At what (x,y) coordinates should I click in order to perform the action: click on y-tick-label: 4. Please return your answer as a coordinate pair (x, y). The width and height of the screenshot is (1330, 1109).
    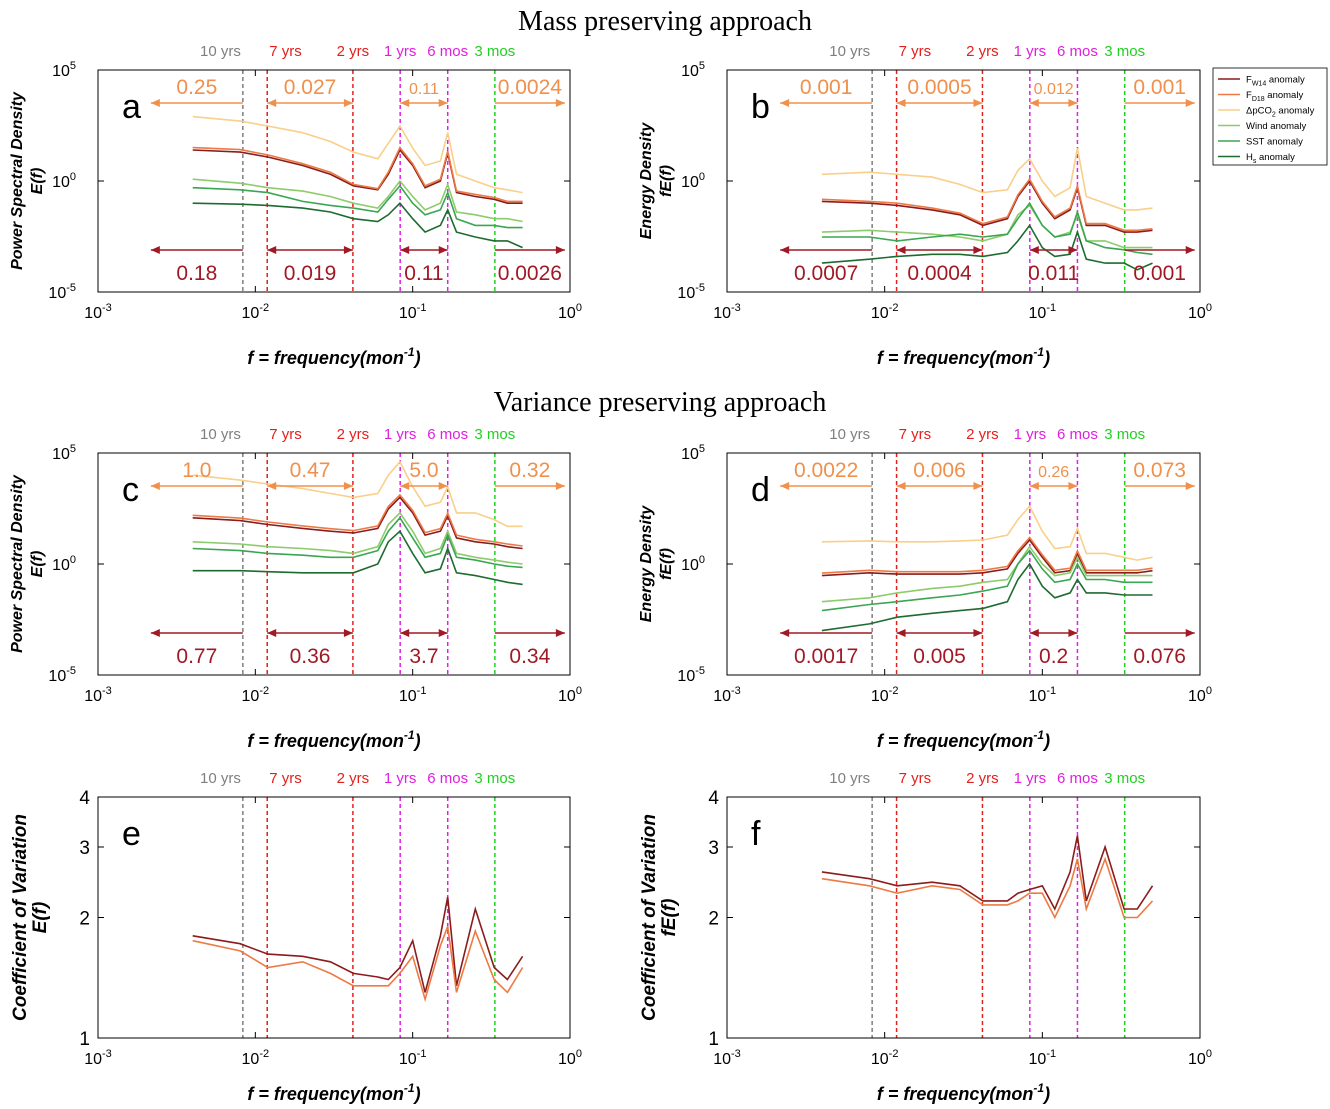
    Looking at the image, I should click on (713, 798).